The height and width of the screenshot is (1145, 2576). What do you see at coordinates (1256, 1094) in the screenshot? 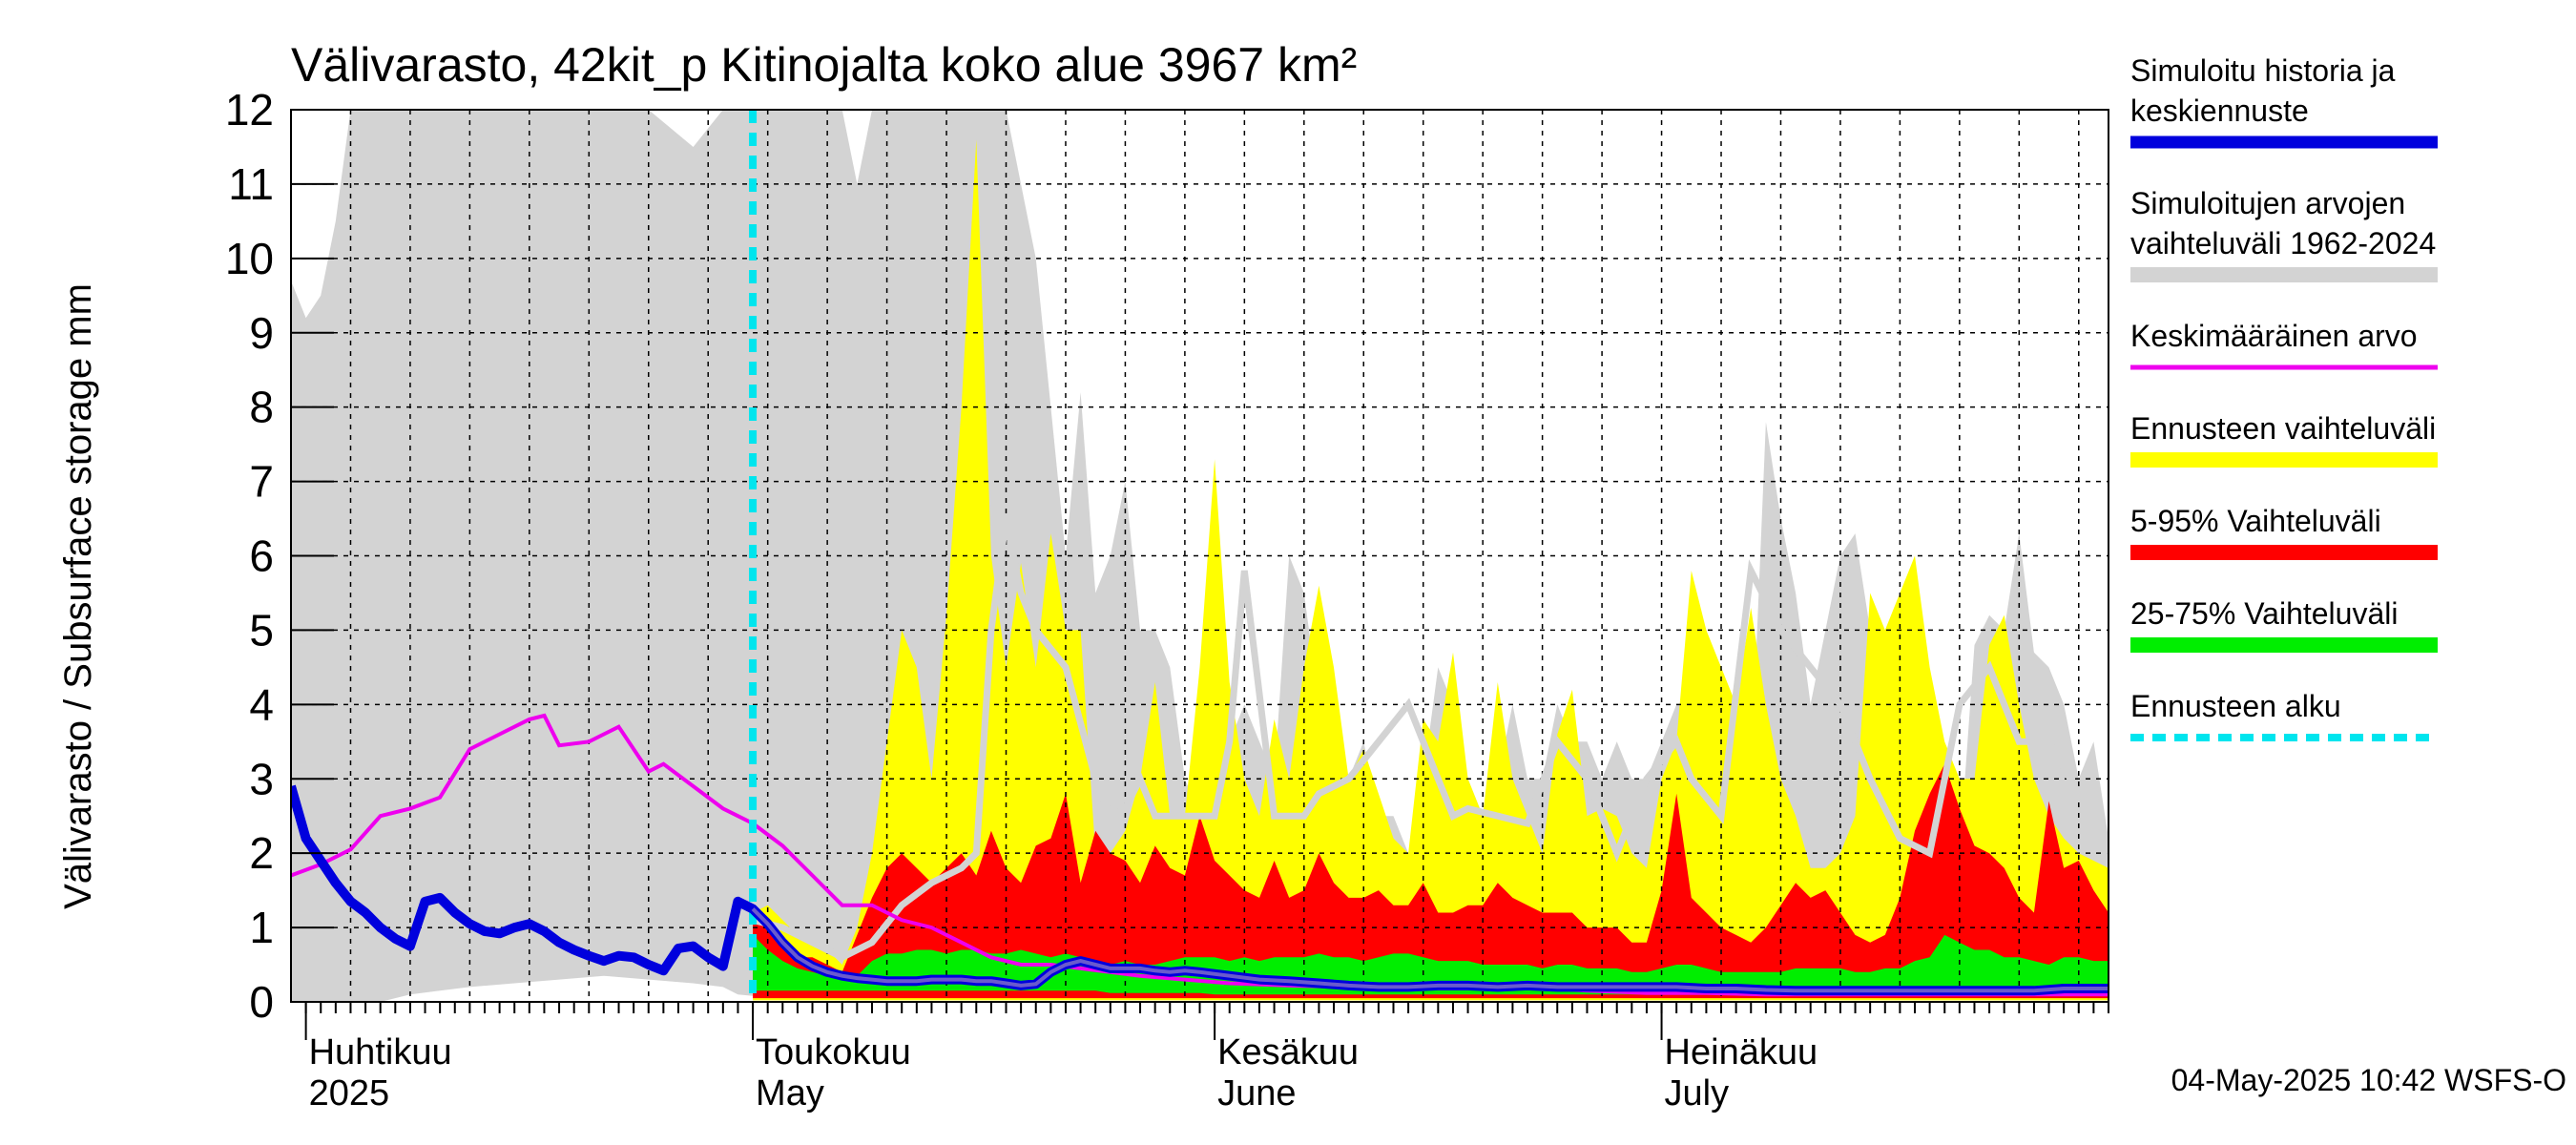
I see `x-month-sublabel: June` at bounding box center [1256, 1094].